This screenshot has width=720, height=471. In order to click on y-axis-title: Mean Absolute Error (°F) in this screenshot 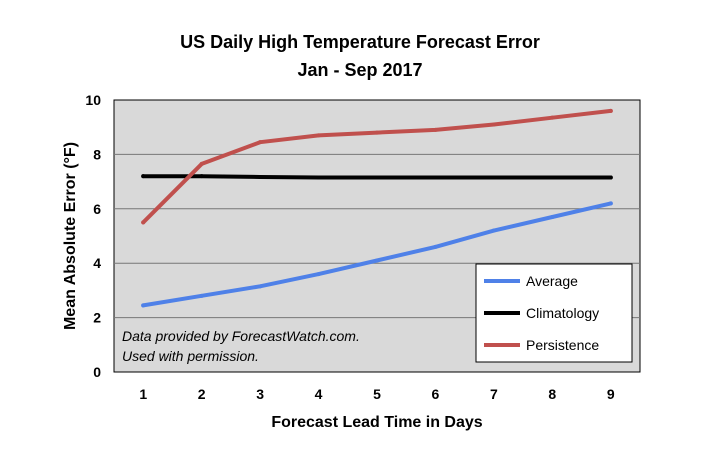, I will do `click(70, 236)`.